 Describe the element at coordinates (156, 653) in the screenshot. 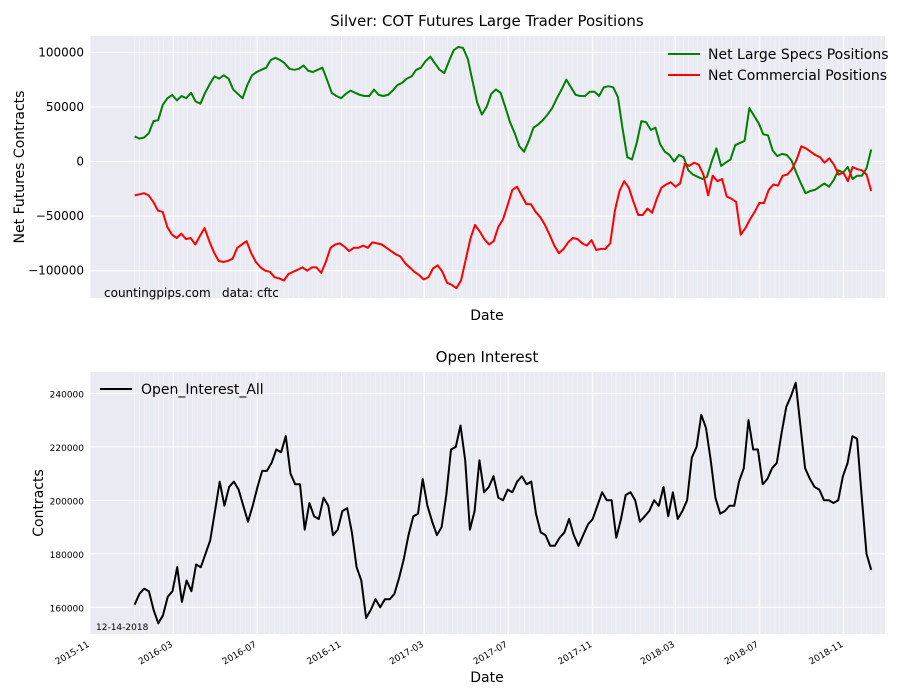

I see `x-tick-label: 2016-03` at that location.